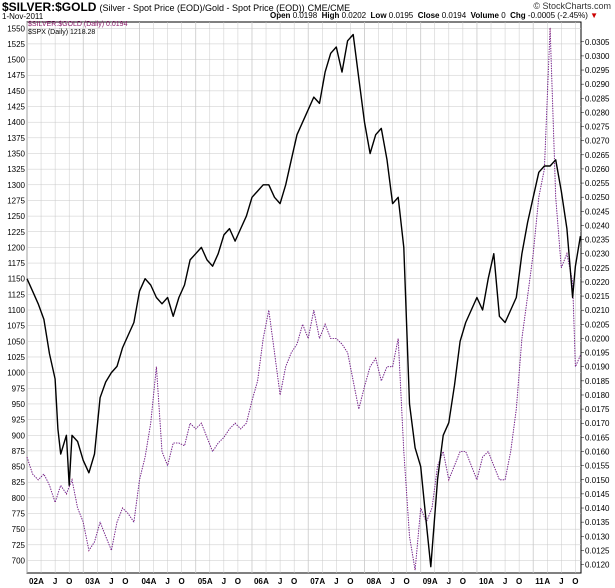 The width and height of the screenshot is (615, 588). What do you see at coordinates (597, 423) in the screenshot?
I see `right-tick-label: 0.0170` at bounding box center [597, 423].